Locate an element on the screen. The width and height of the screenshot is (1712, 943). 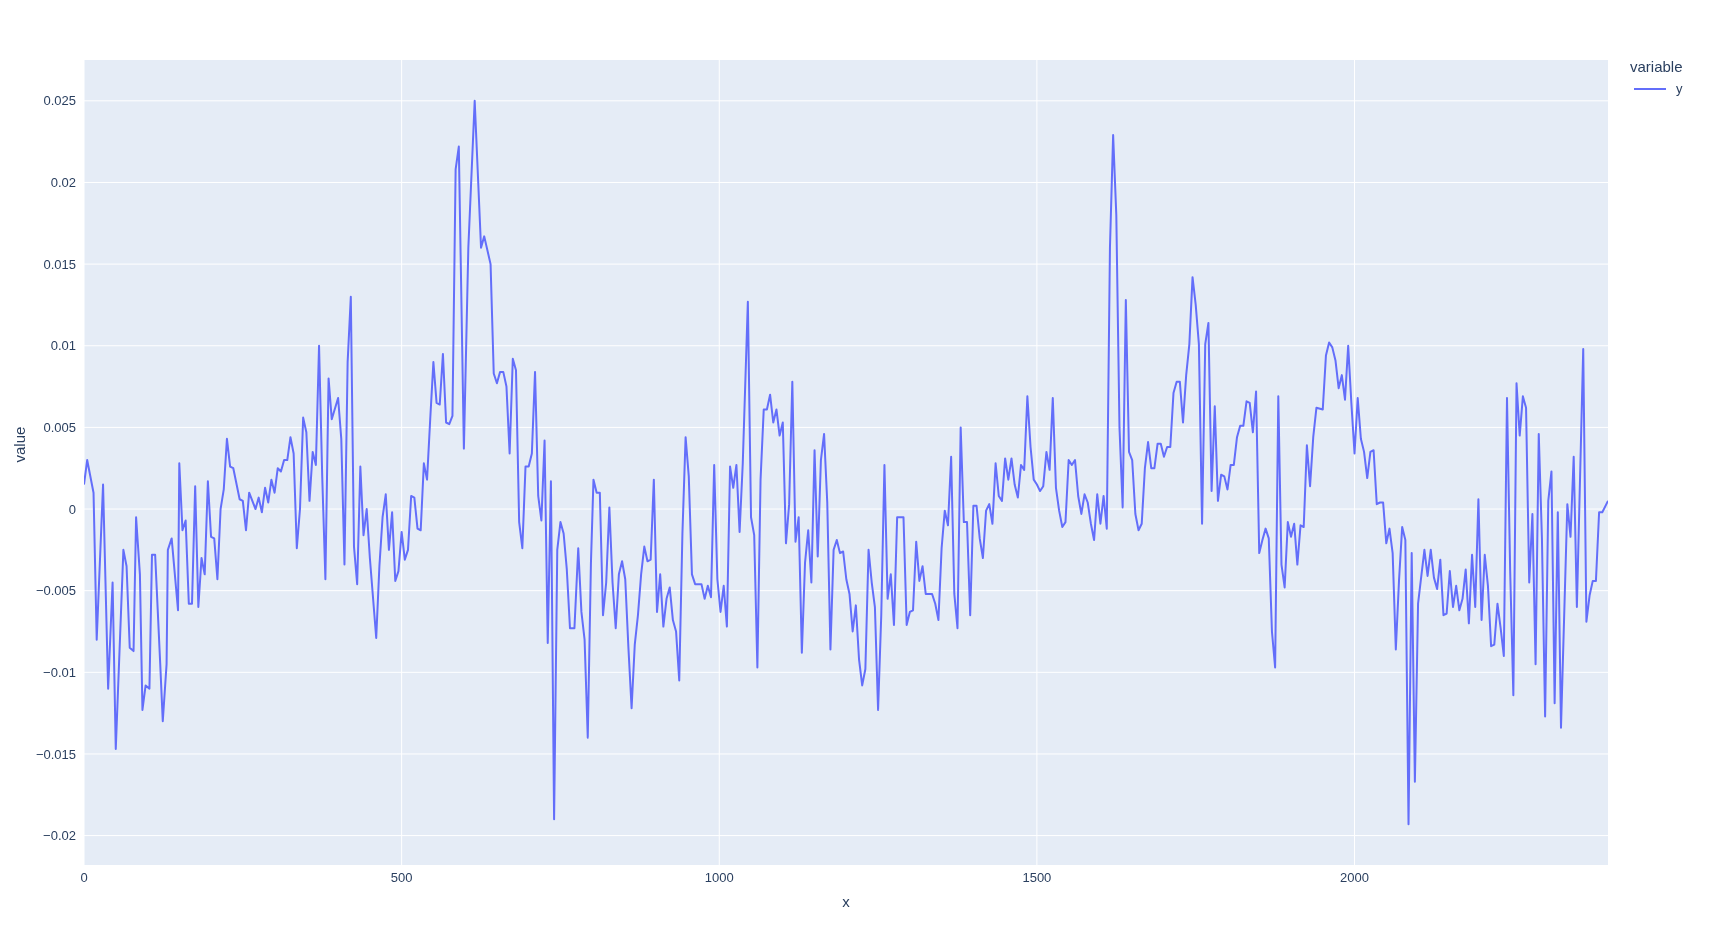
y-tick-label: 0.005 is located at coordinates (59, 428).